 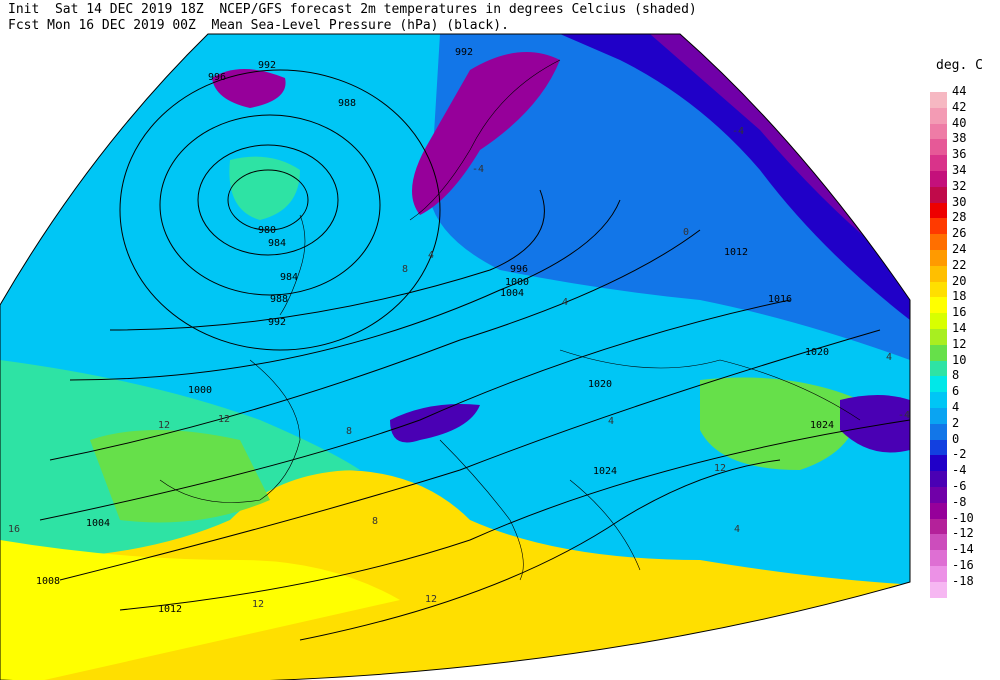 I want to click on legend-row: -4, so click(x=965, y=475).